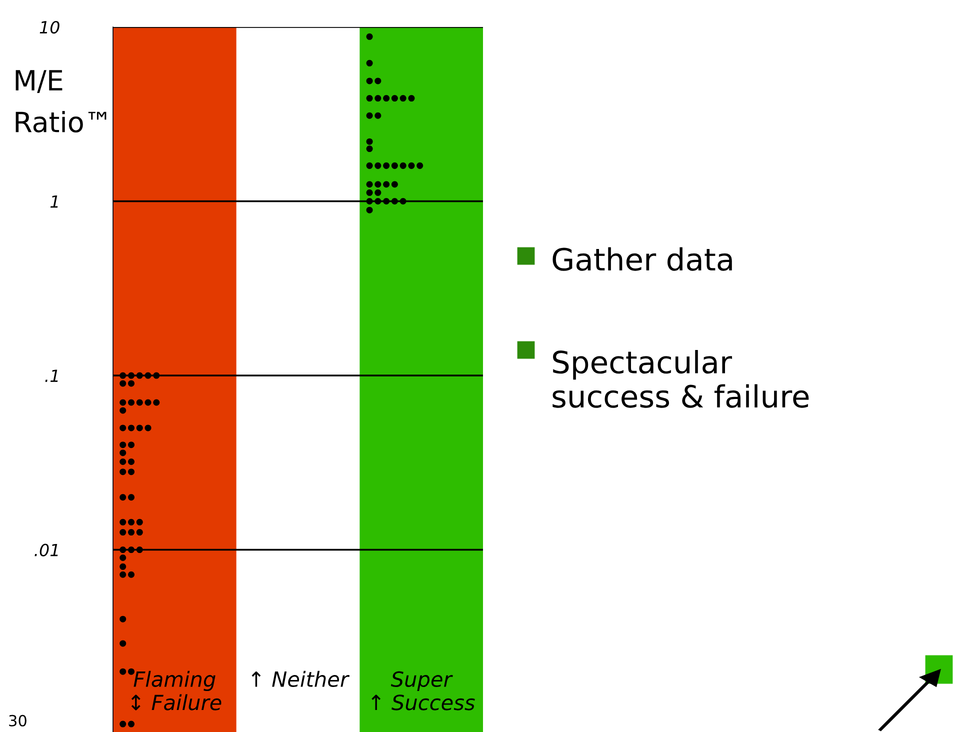 The width and height of the screenshot is (969, 732). What do you see at coordinates (176, 690) in the screenshot?
I see `x-tick-label: Flaming ↕ Failure` at bounding box center [176, 690].